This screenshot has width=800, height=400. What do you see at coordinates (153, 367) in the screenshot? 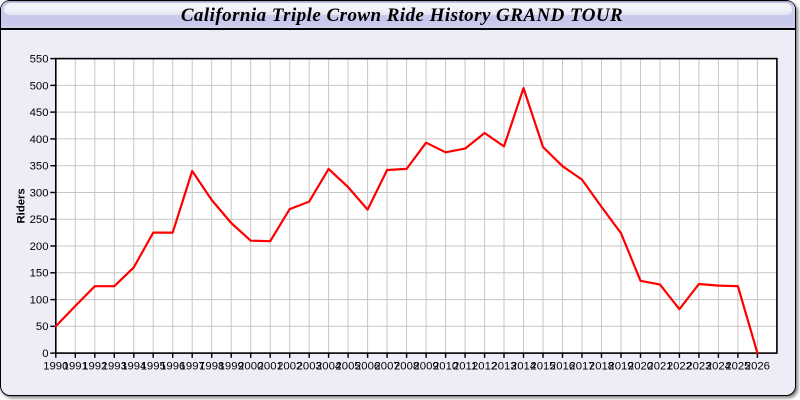
I see `svg-text: 1995` at bounding box center [153, 367].